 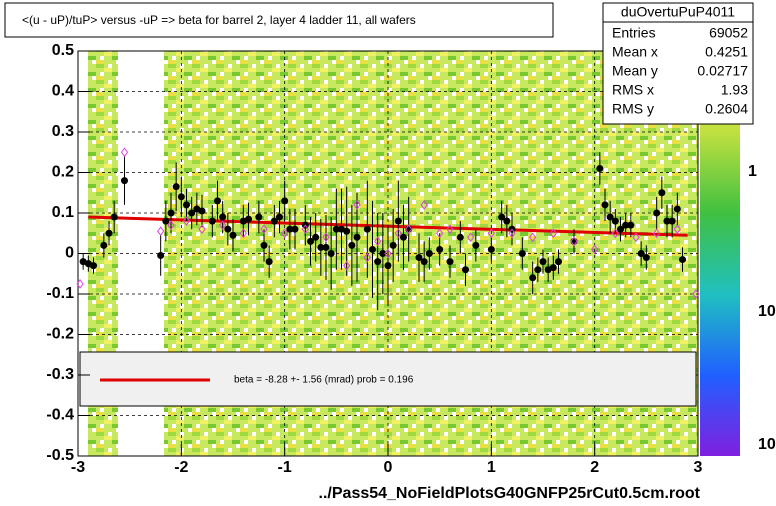 I want to click on stats-label: Mean y, so click(x=635, y=71).